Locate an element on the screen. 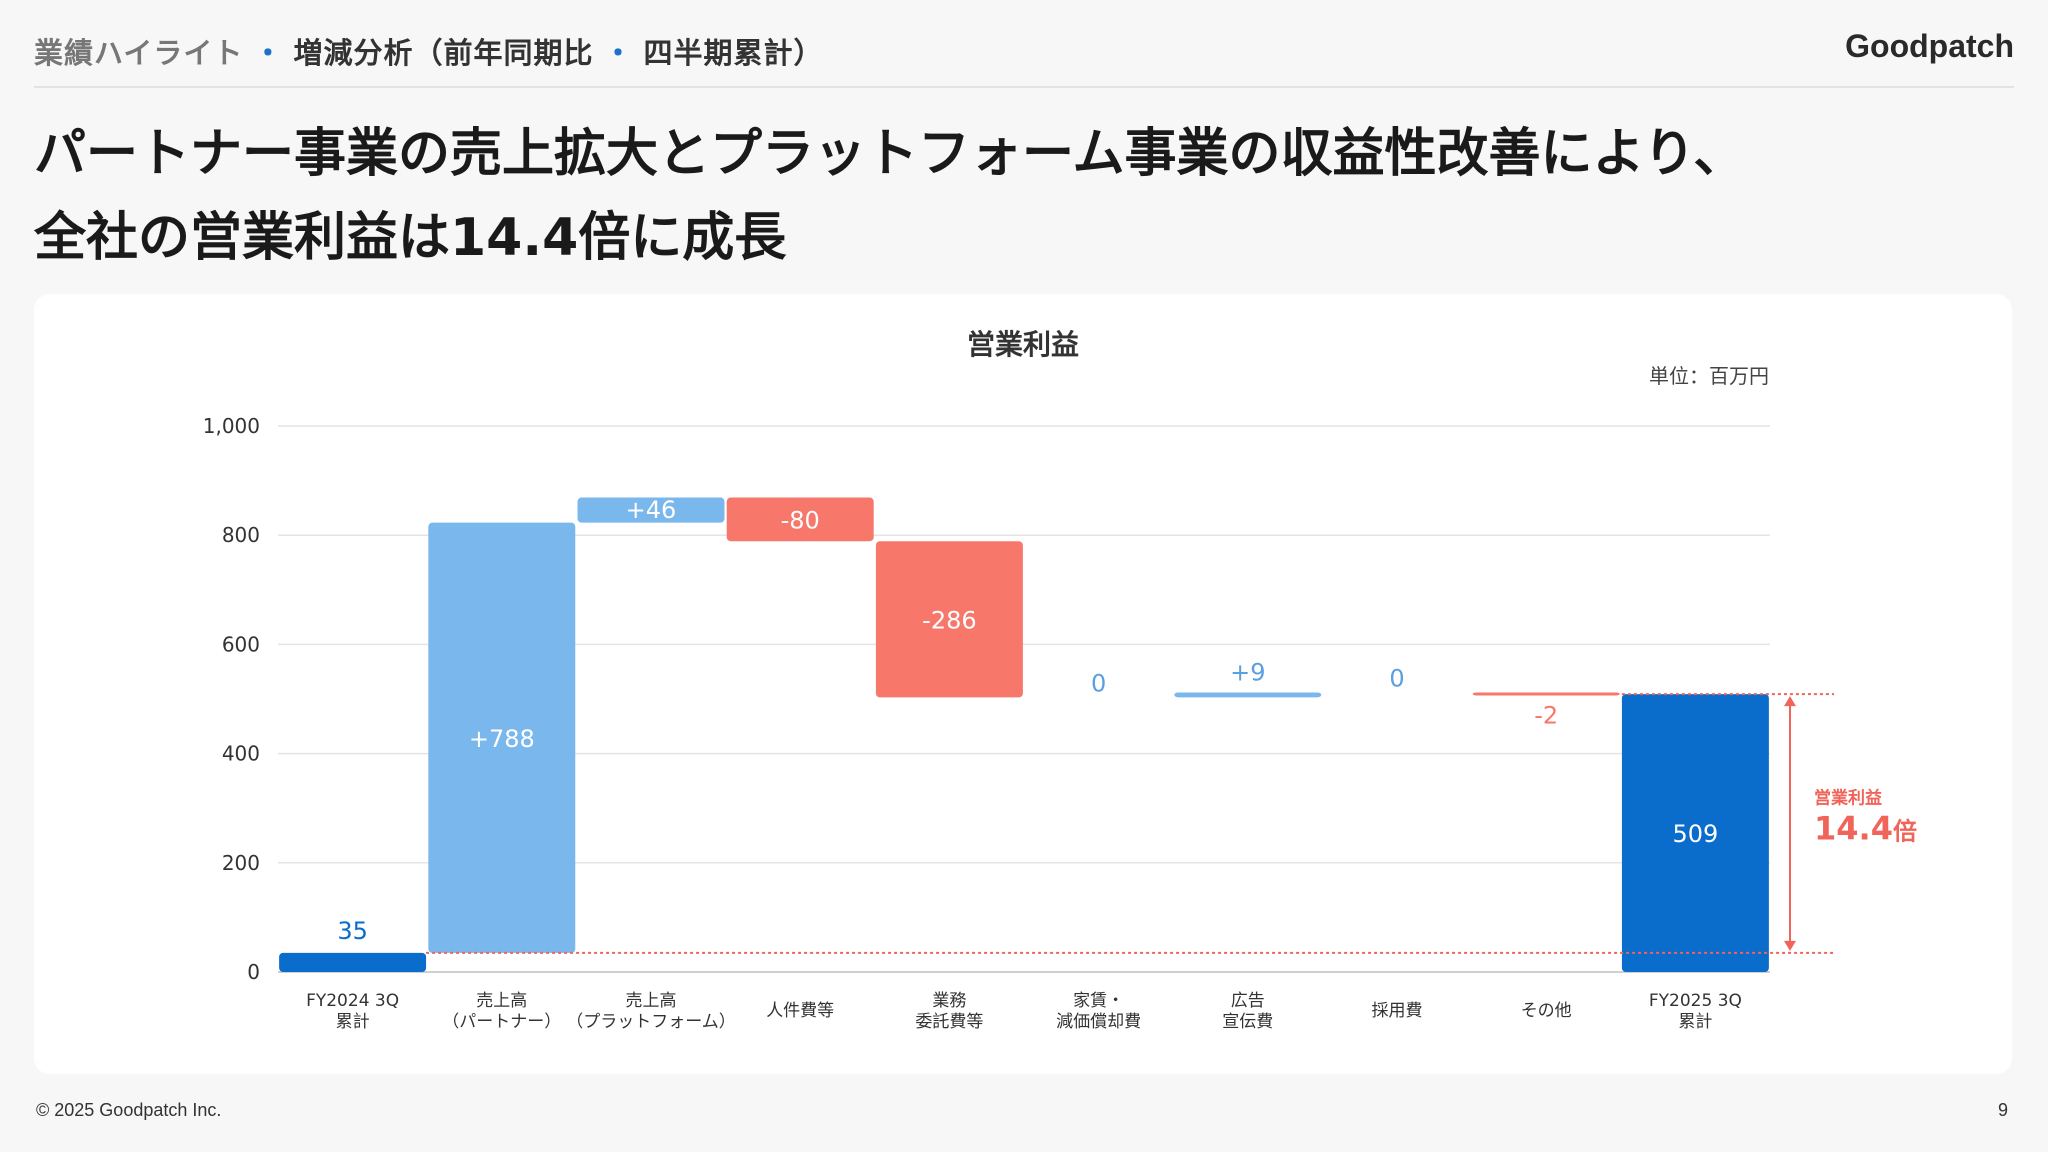  page-title-line-2: 全社の営業利益は14.4倍に成長 is located at coordinates (410, 238).